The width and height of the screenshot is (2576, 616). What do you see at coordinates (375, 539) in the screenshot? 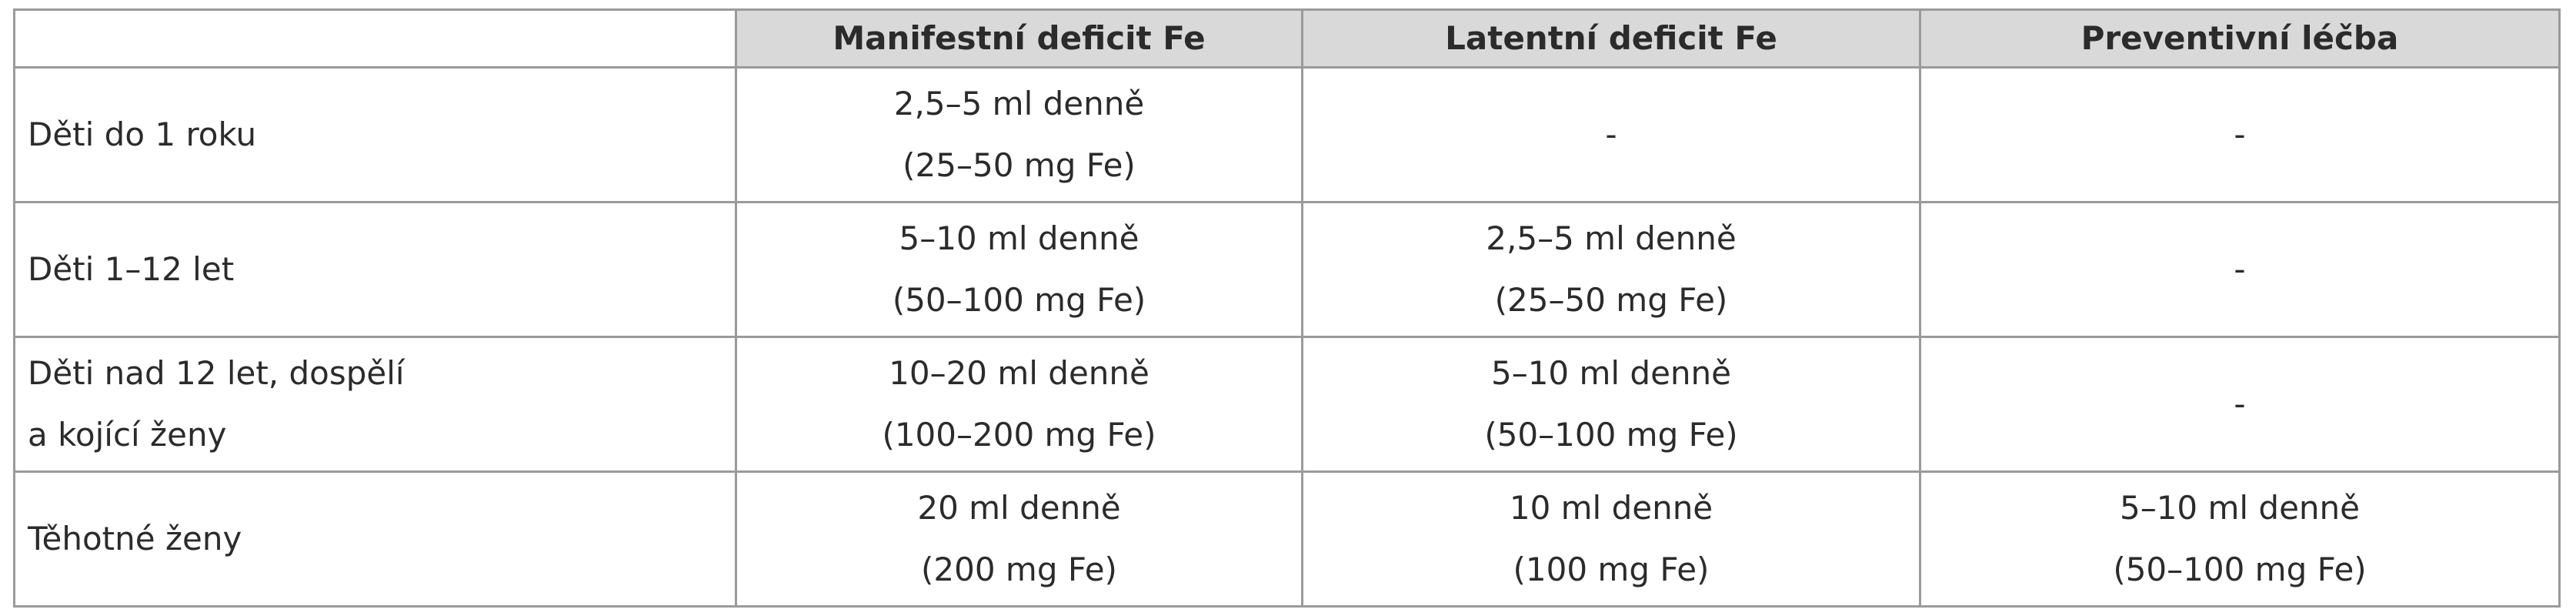
I see `table-cell: Těhotné ženy` at bounding box center [375, 539].